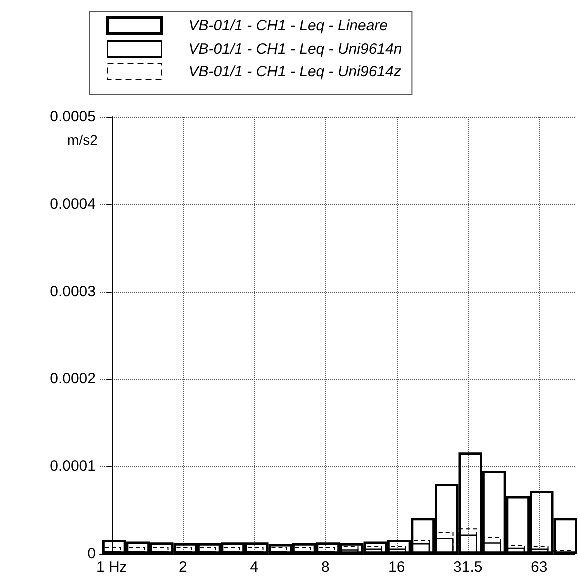  I want to click on x-tick-label: 16, so click(397, 567).